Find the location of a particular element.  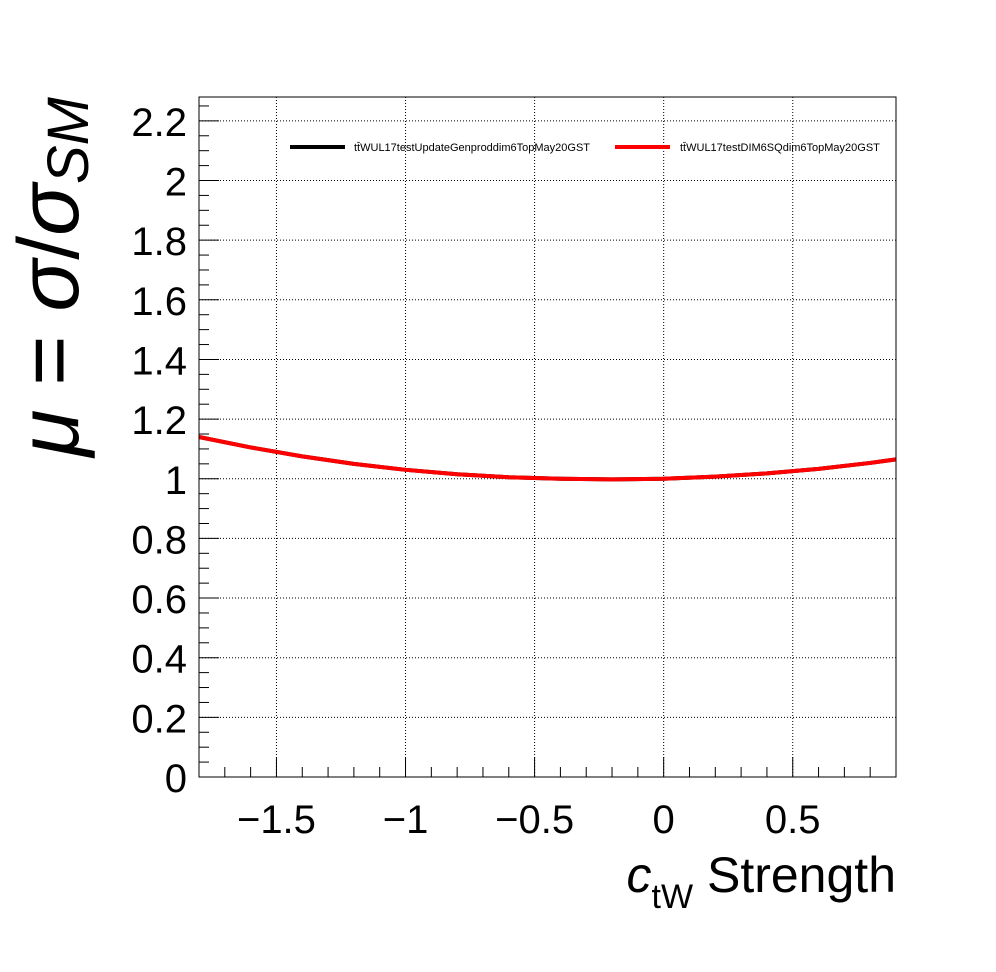

y-tick-label-10: 2 is located at coordinates (176, 183).